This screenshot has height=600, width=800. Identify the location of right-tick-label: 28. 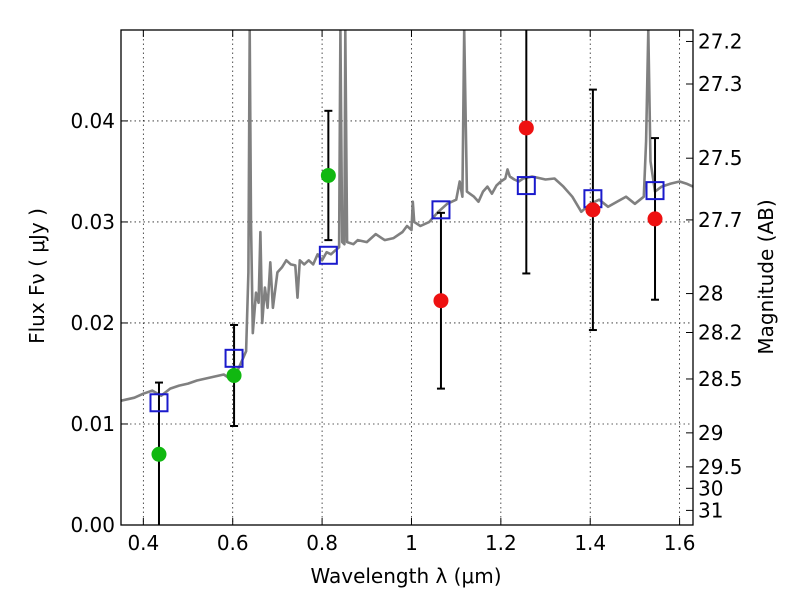
(710, 294).